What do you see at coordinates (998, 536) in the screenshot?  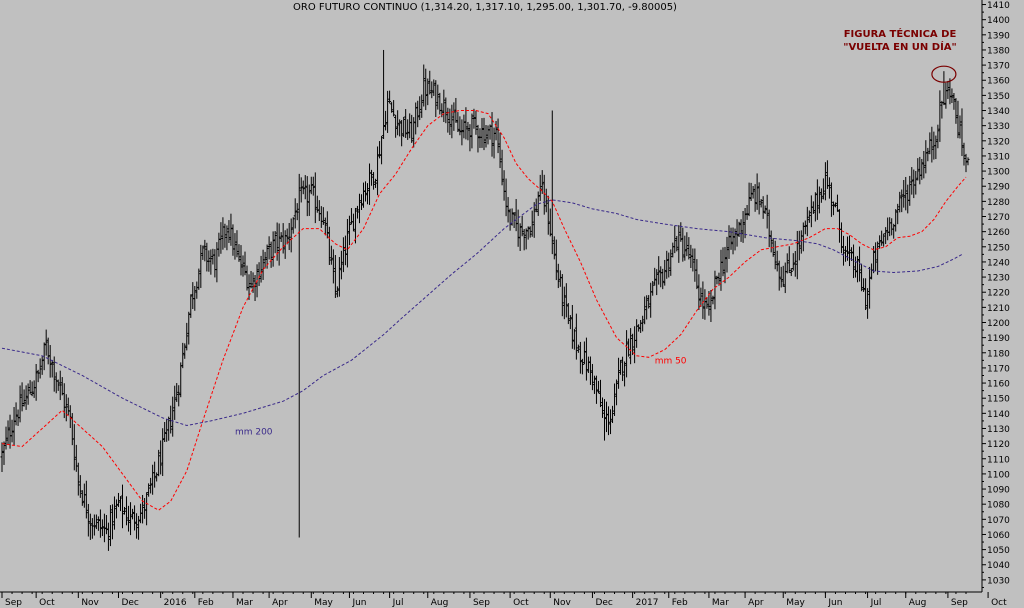 I see `y-tick-label: 1060` at bounding box center [998, 536].